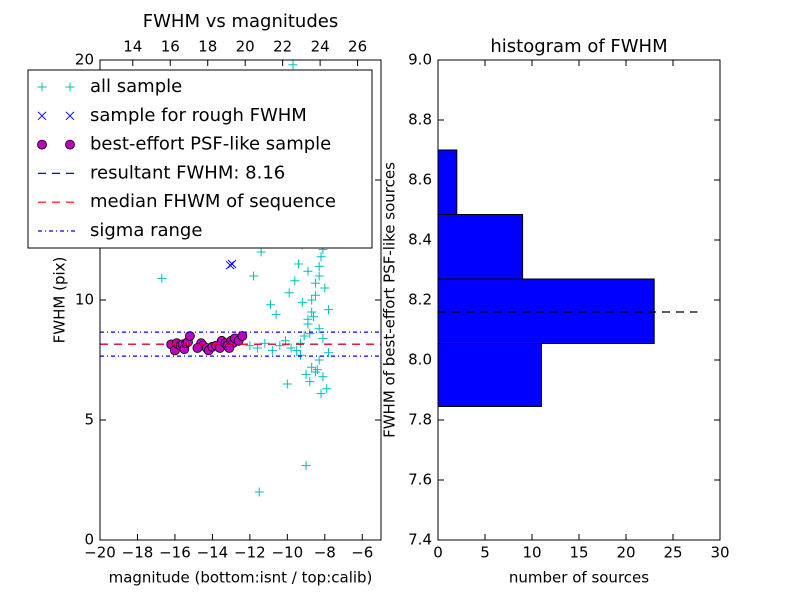  What do you see at coordinates (241, 578) in the screenshot?
I see `x-axis-label: magnitude (bottom:isnt / top:calib)` at bounding box center [241, 578].